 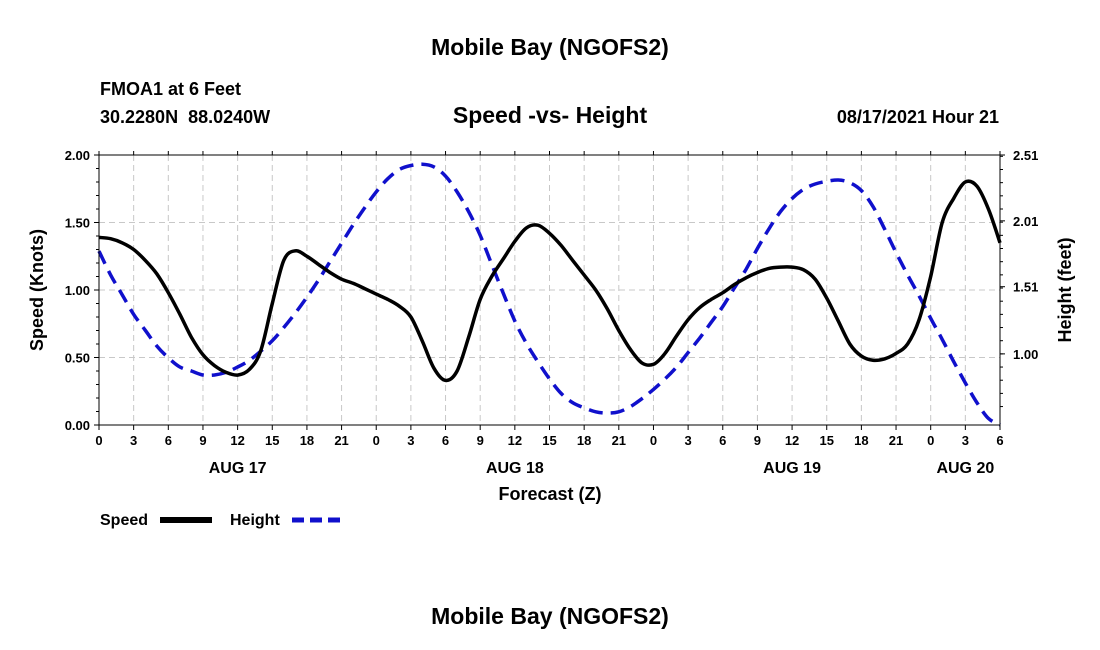 What do you see at coordinates (170, 89) in the screenshot?
I see `station-label: FMOA1 at 6 Feet` at bounding box center [170, 89].